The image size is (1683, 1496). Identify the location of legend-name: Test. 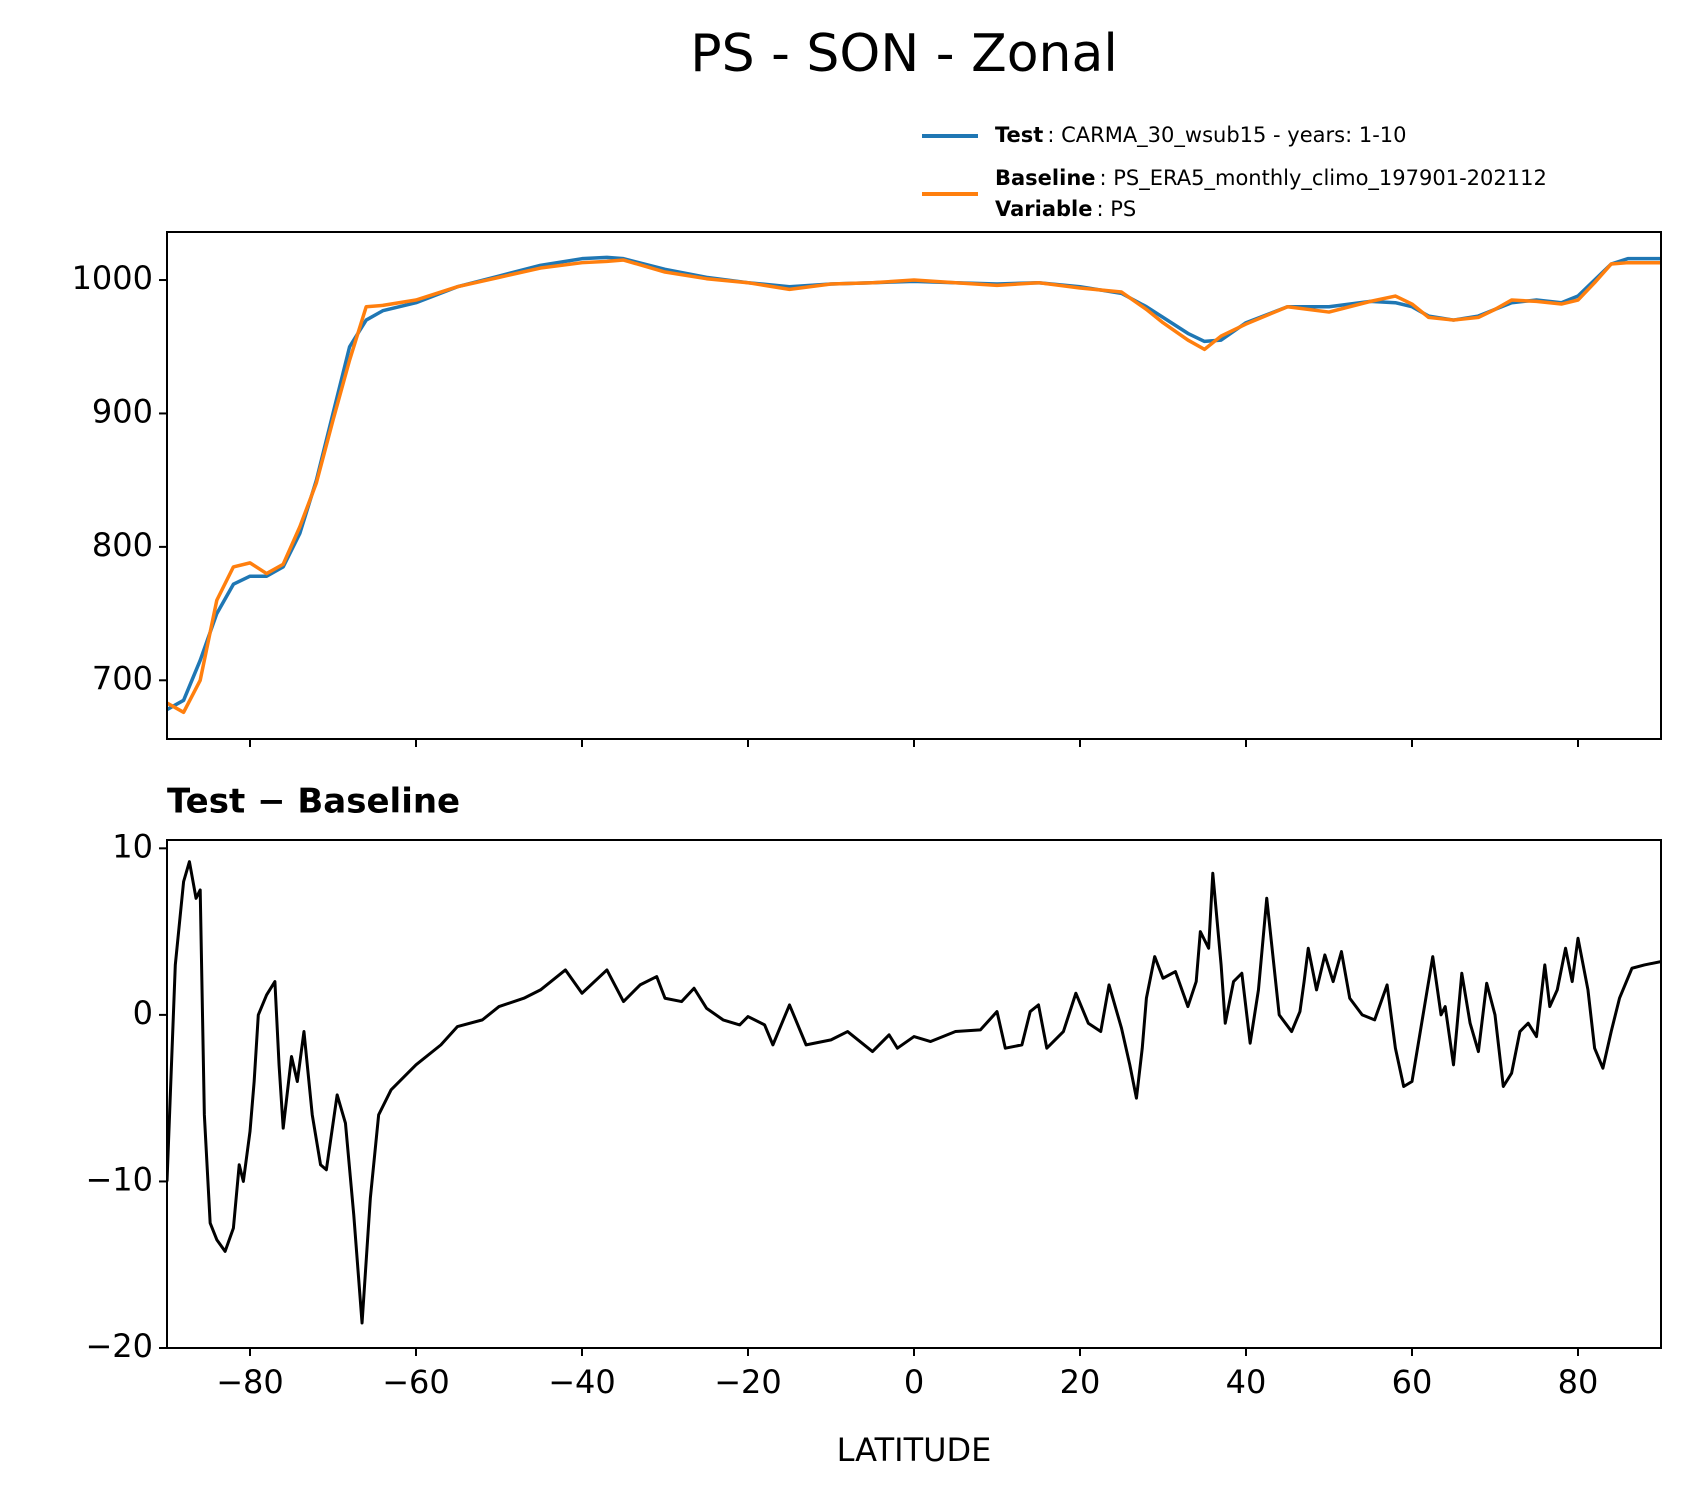
(1019, 135).